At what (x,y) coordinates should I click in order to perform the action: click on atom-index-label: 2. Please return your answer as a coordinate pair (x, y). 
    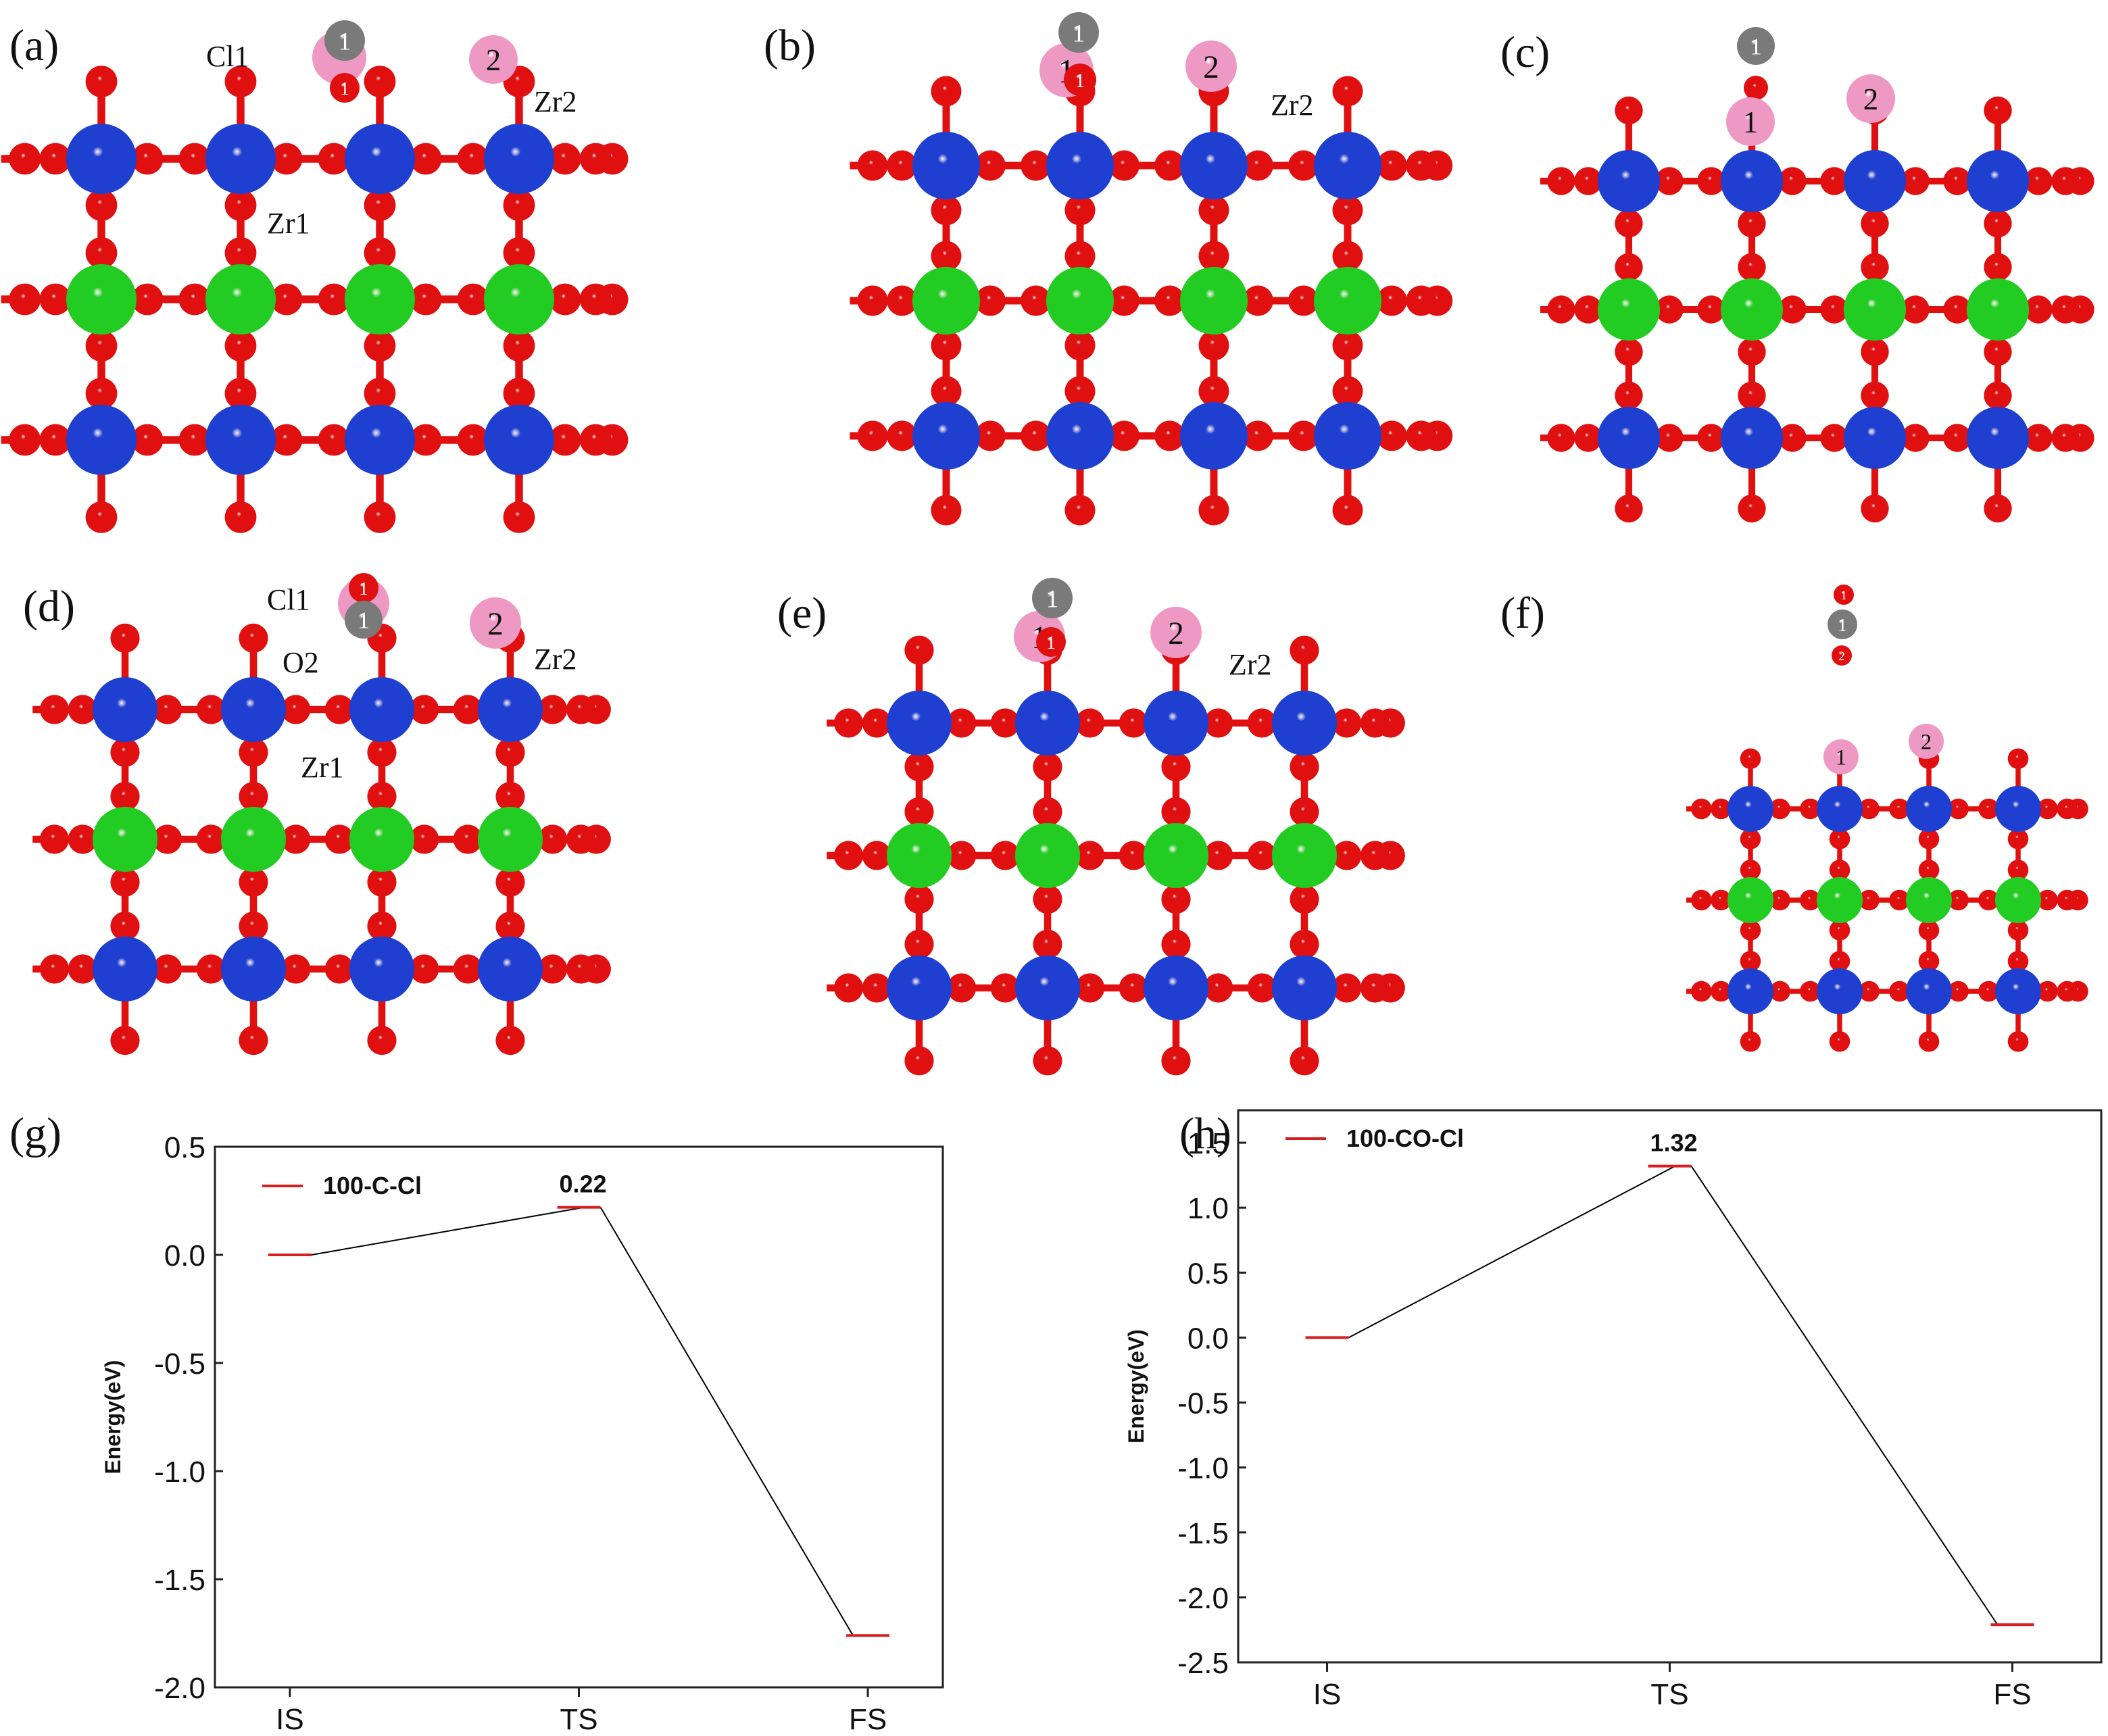
    Looking at the image, I should click on (1871, 99).